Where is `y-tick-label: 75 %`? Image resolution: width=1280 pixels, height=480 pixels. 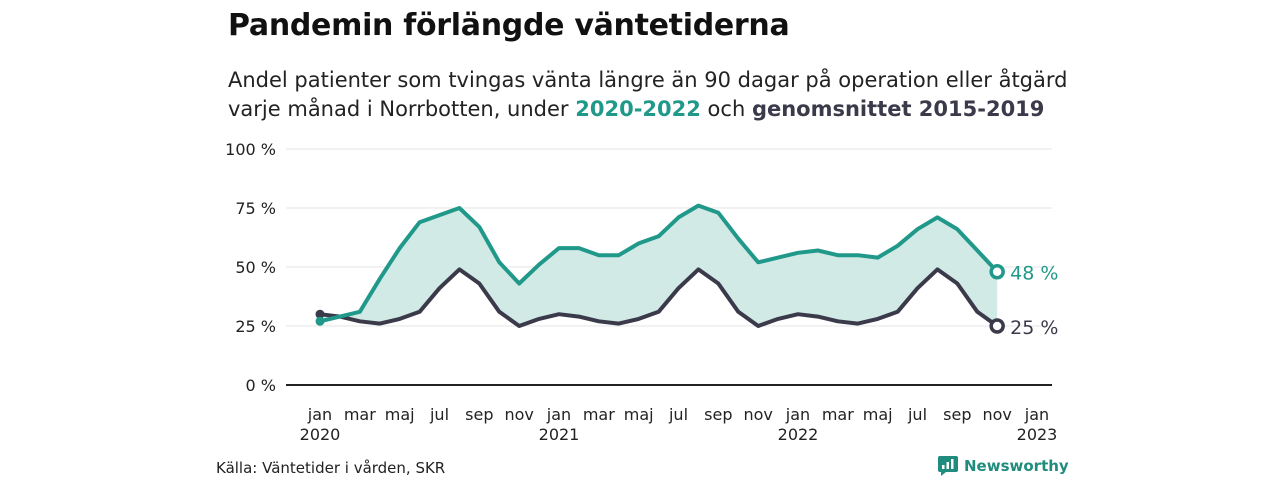
y-tick-label: 75 % is located at coordinates (255, 208).